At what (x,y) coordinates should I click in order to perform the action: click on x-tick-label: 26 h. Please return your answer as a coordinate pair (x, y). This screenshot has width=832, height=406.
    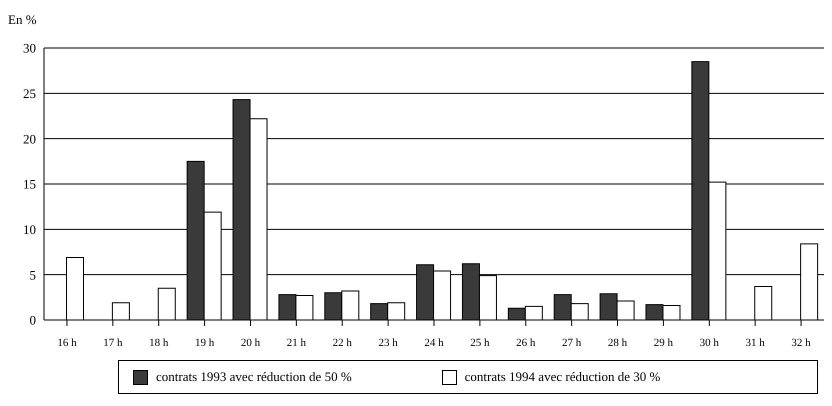
    Looking at the image, I should click on (526, 342).